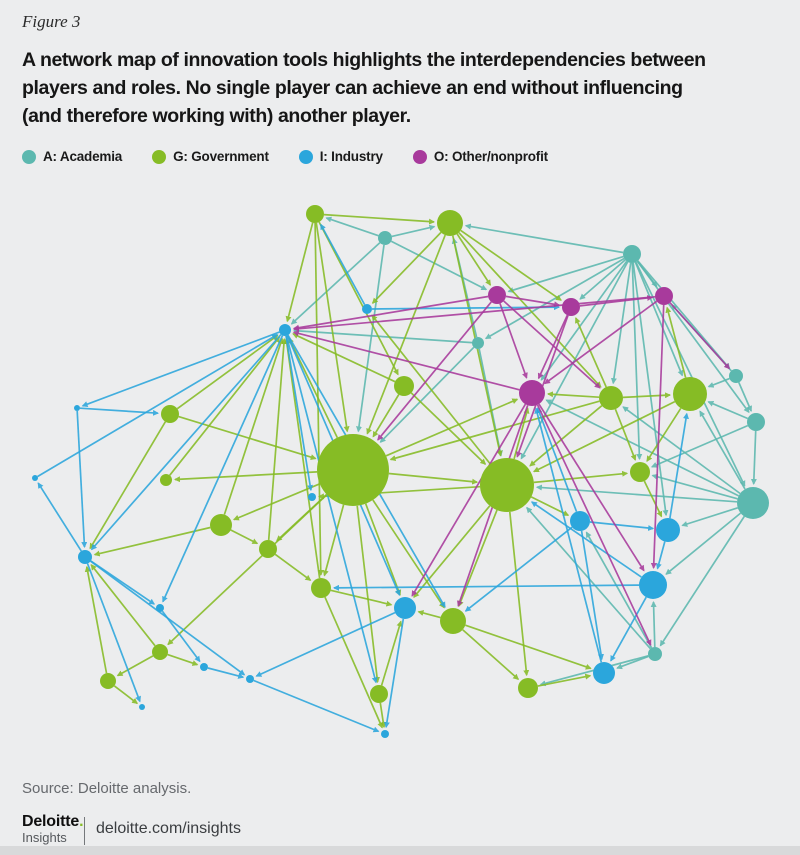 Image resolution: width=800 pixels, height=855 pixels. I want to click on network-node-A3, so click(478, 343).